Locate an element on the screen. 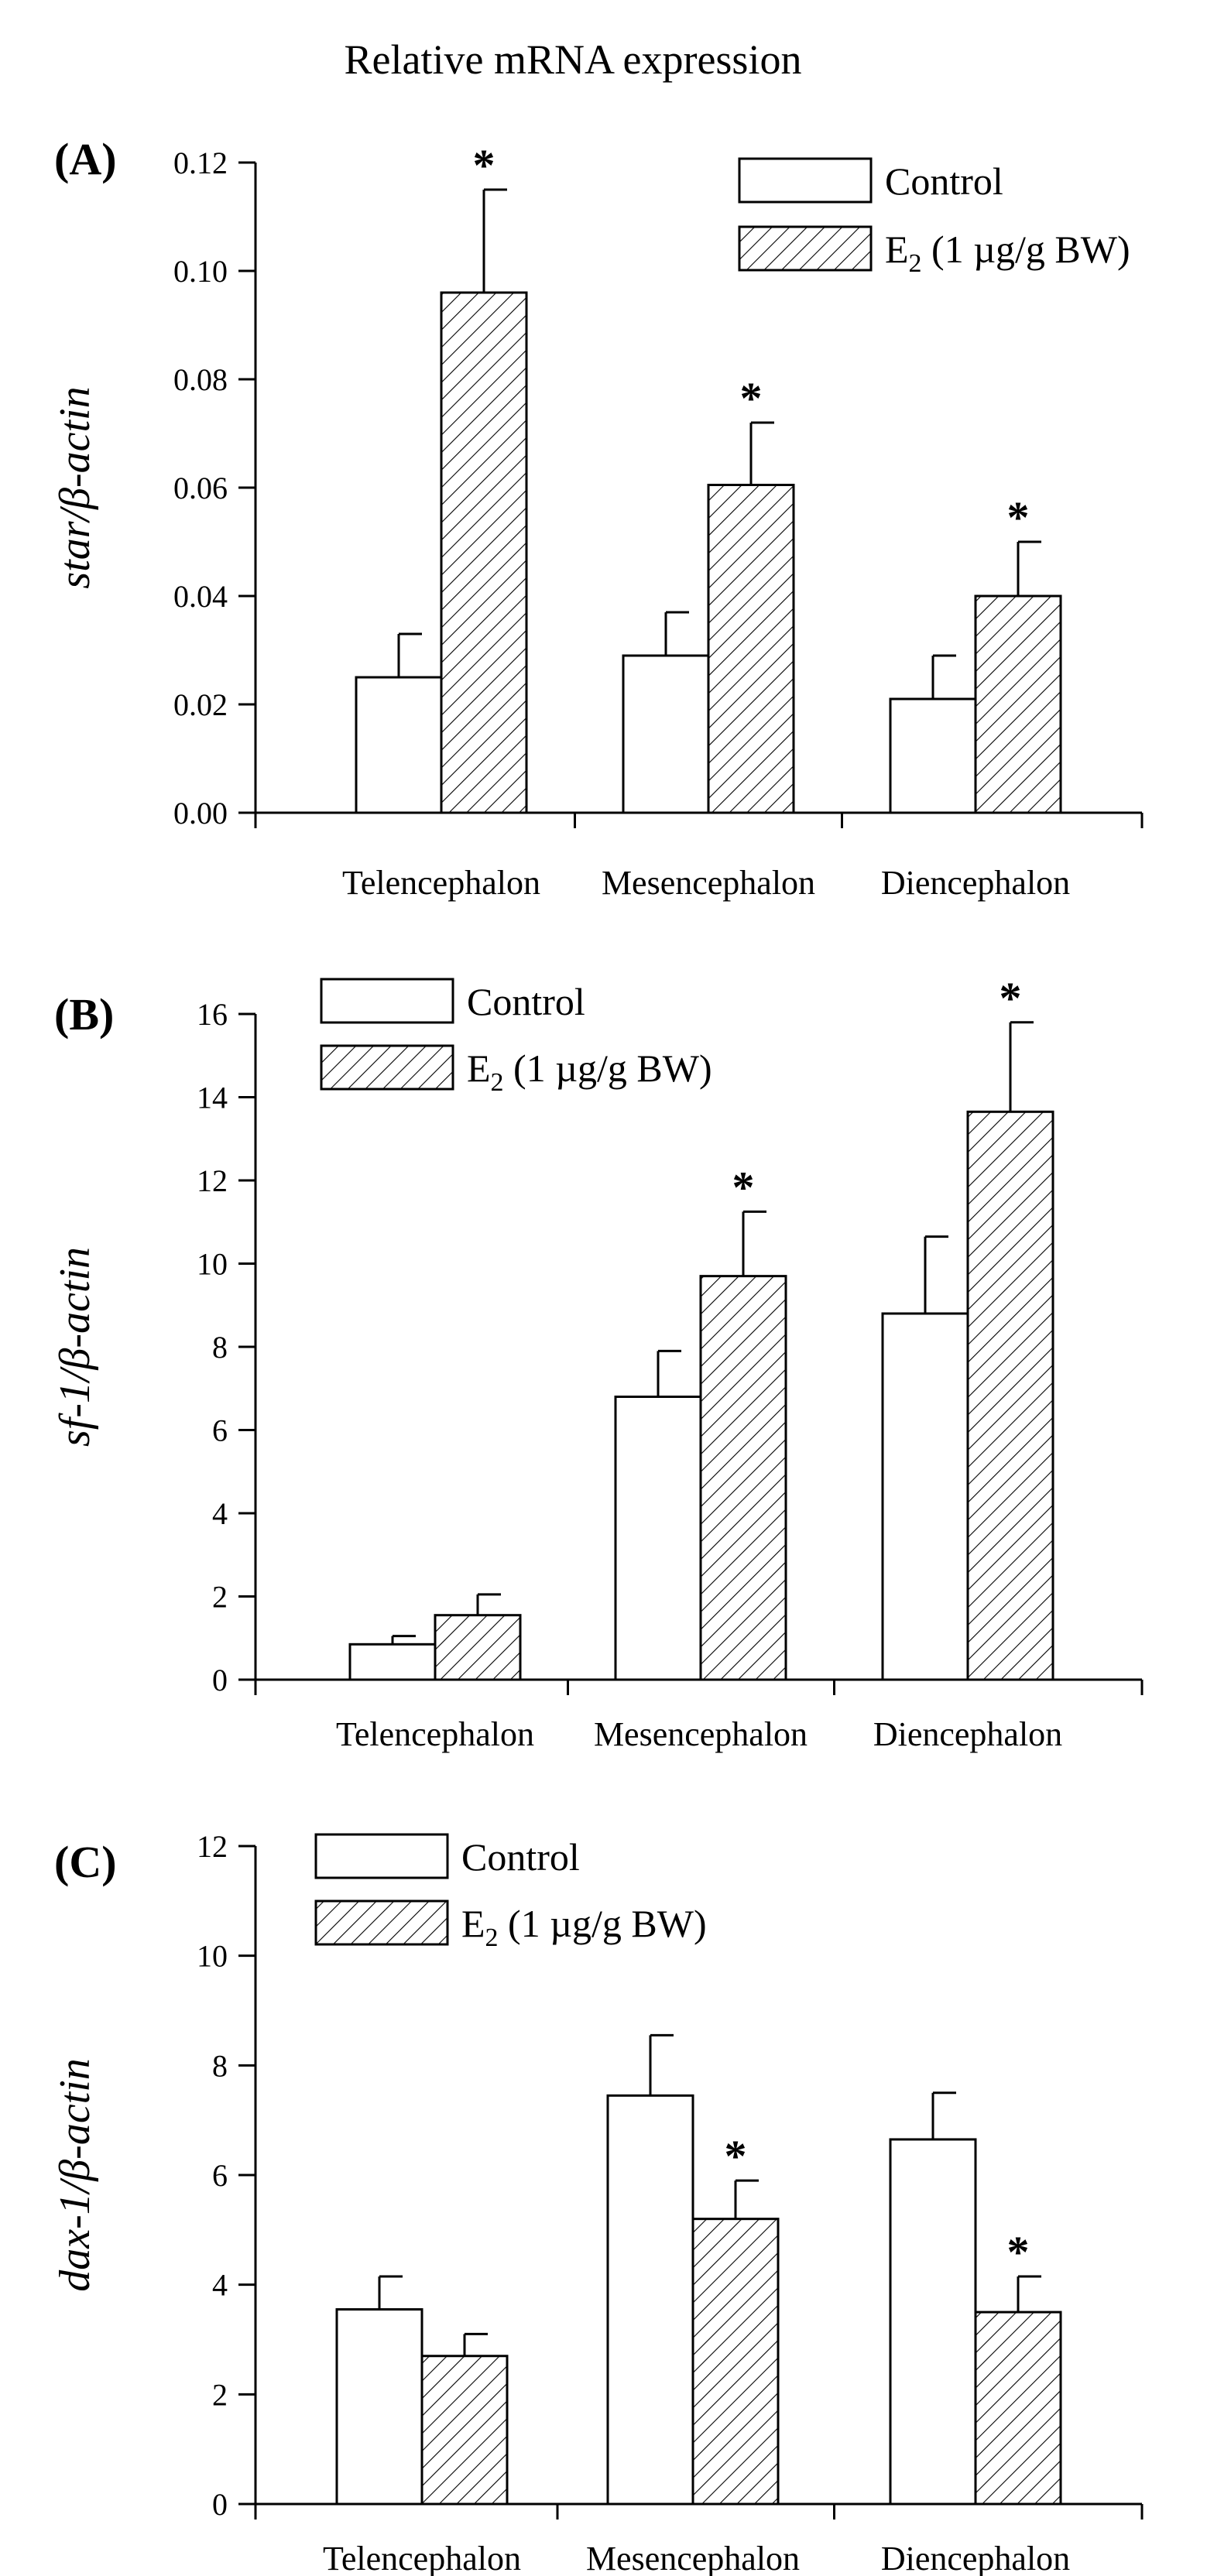  y-tick-label: 0.12 is located at coordinates (200, 163).